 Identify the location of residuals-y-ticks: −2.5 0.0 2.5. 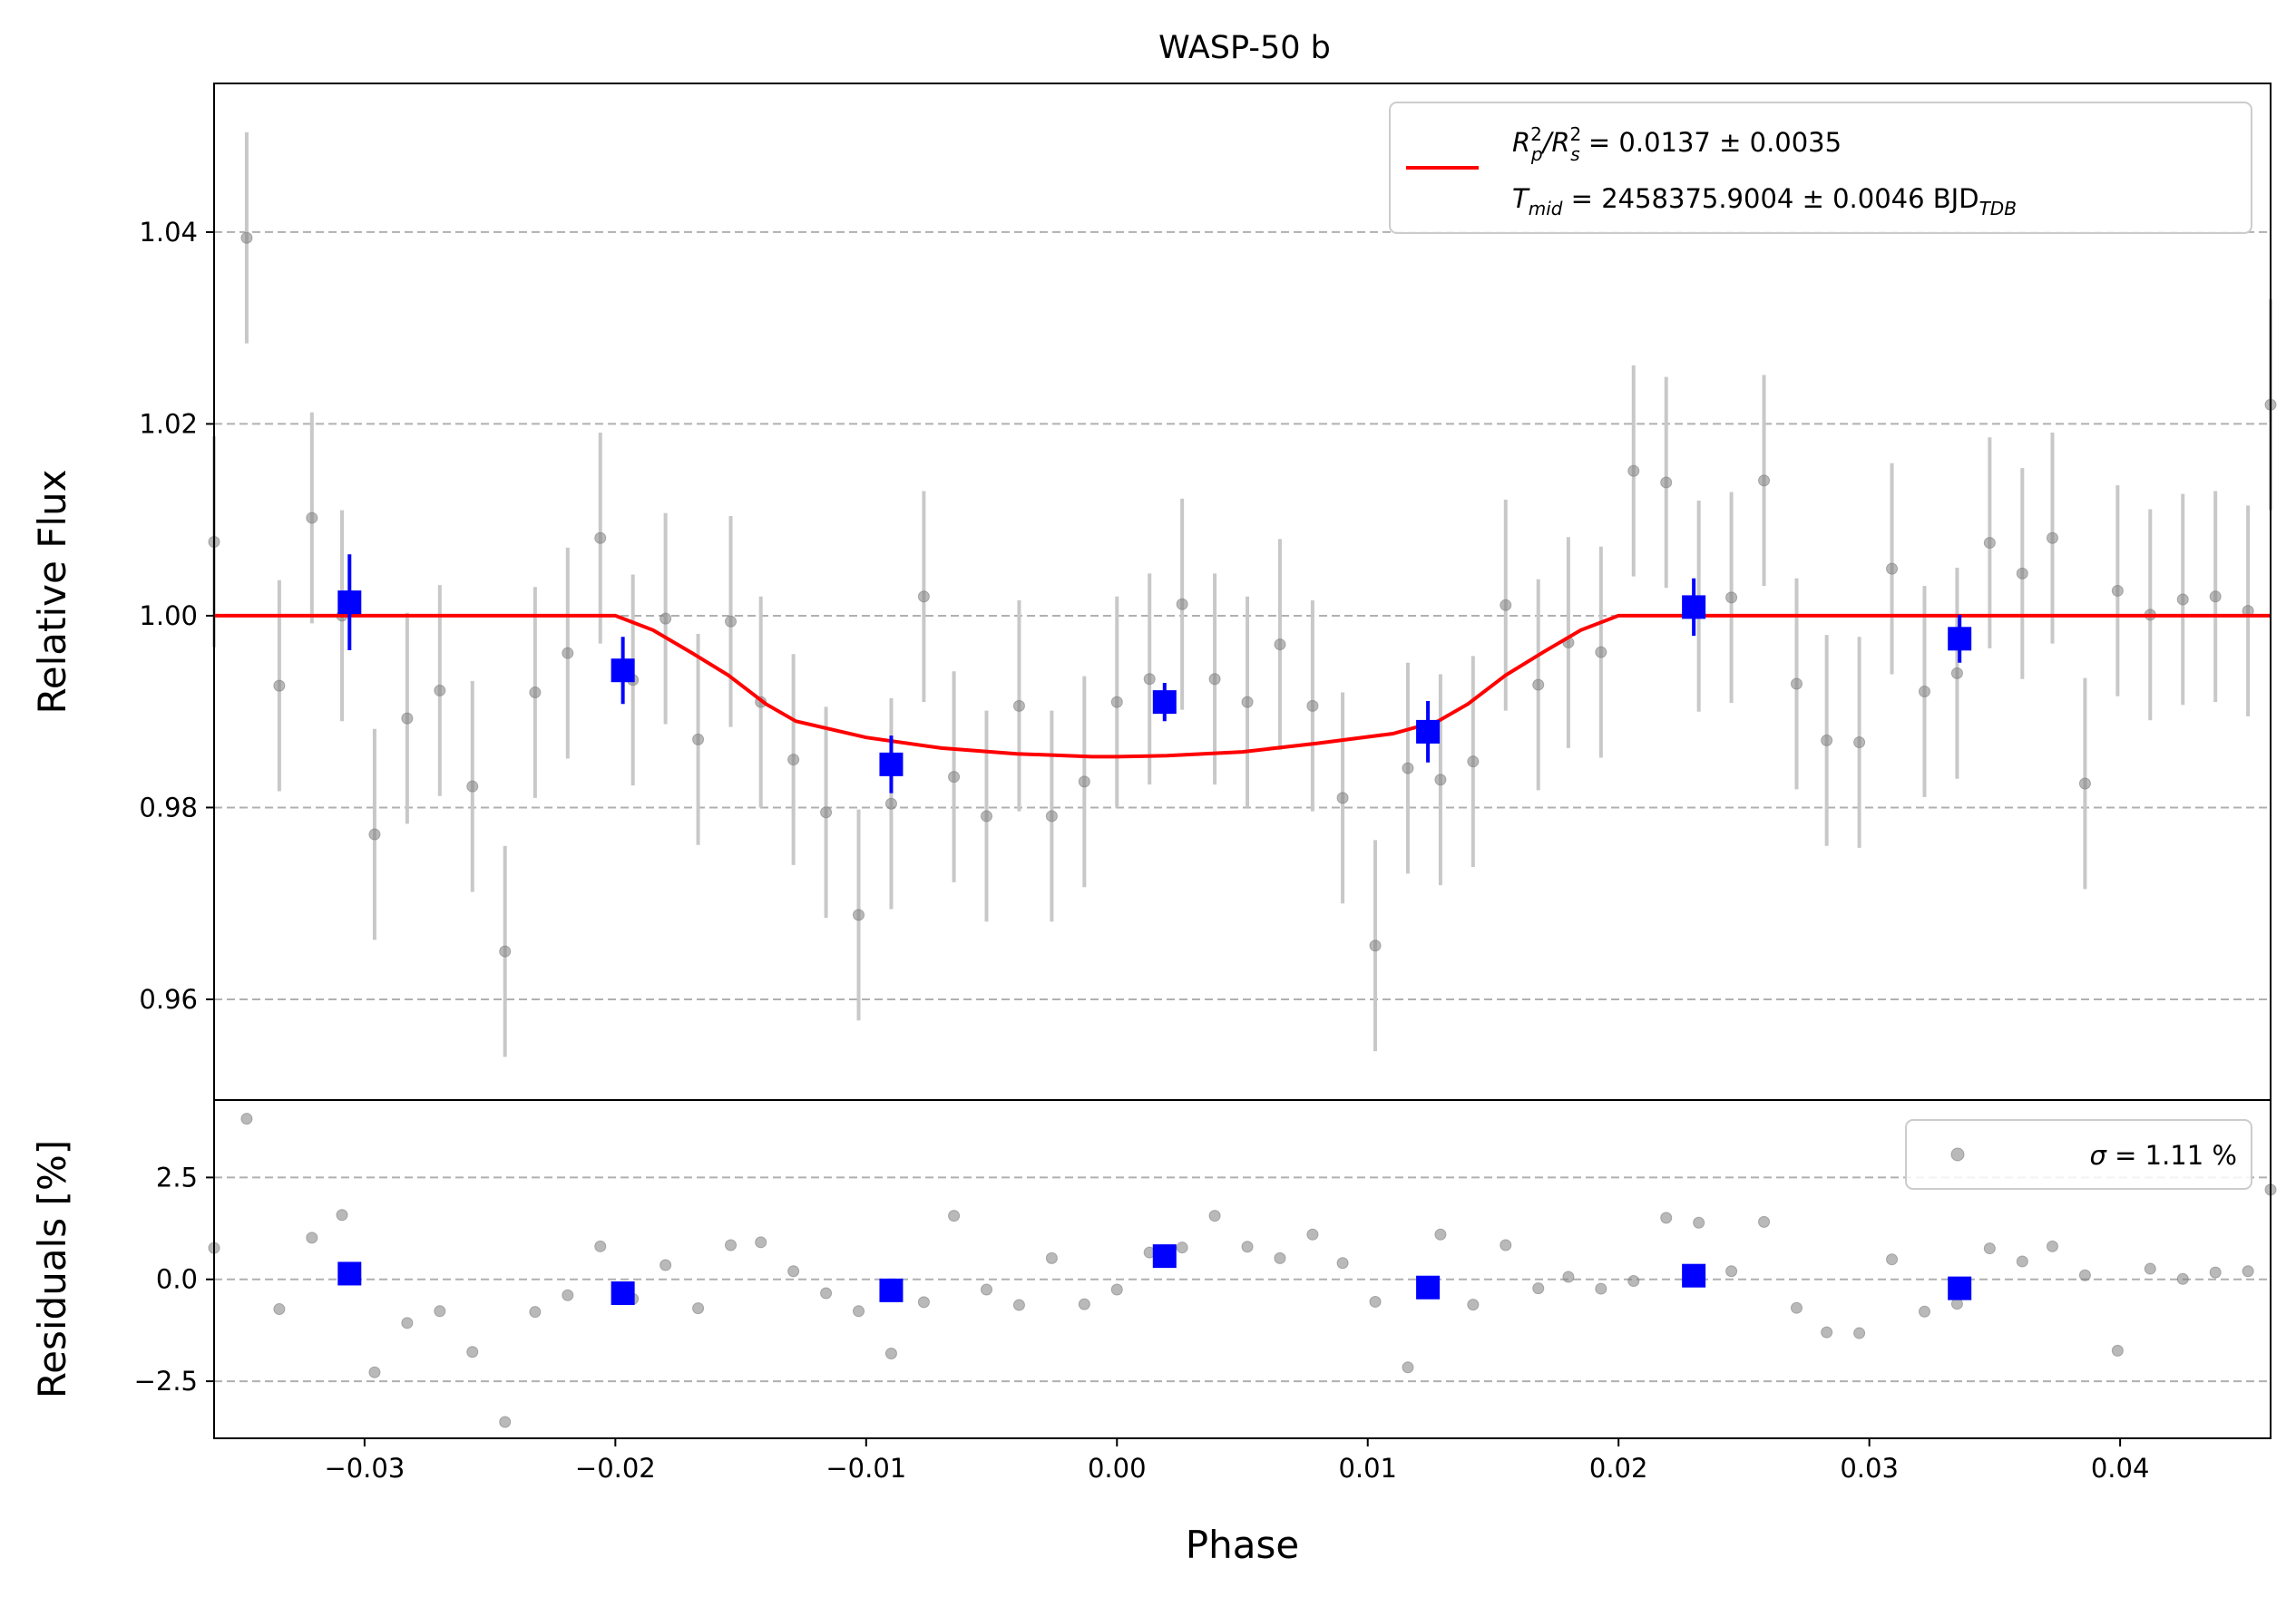
(174, 1279).